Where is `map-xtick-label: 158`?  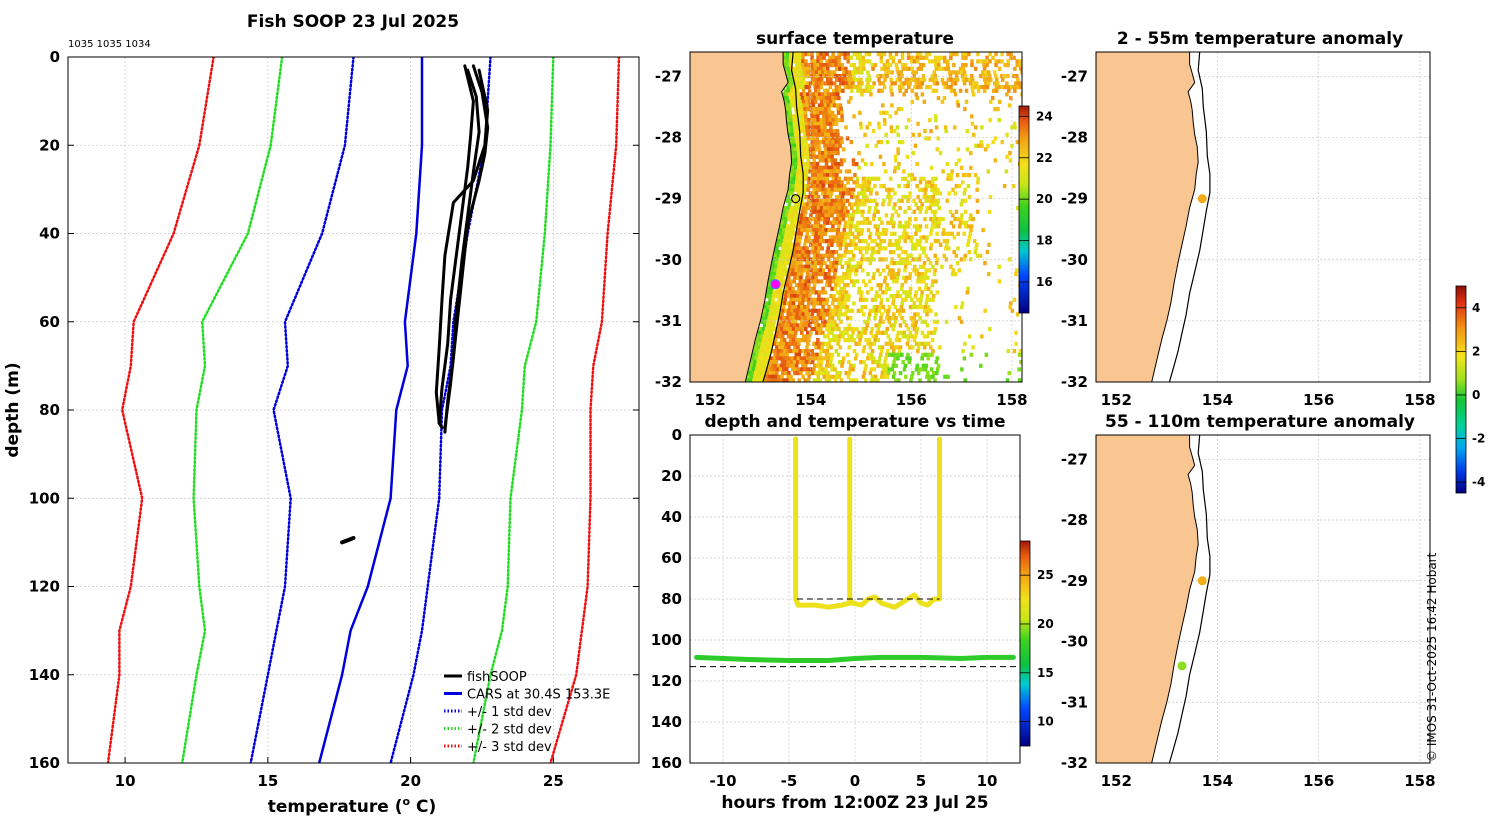 map-xtick-label: 158 is located at coordinates (1011, 400).